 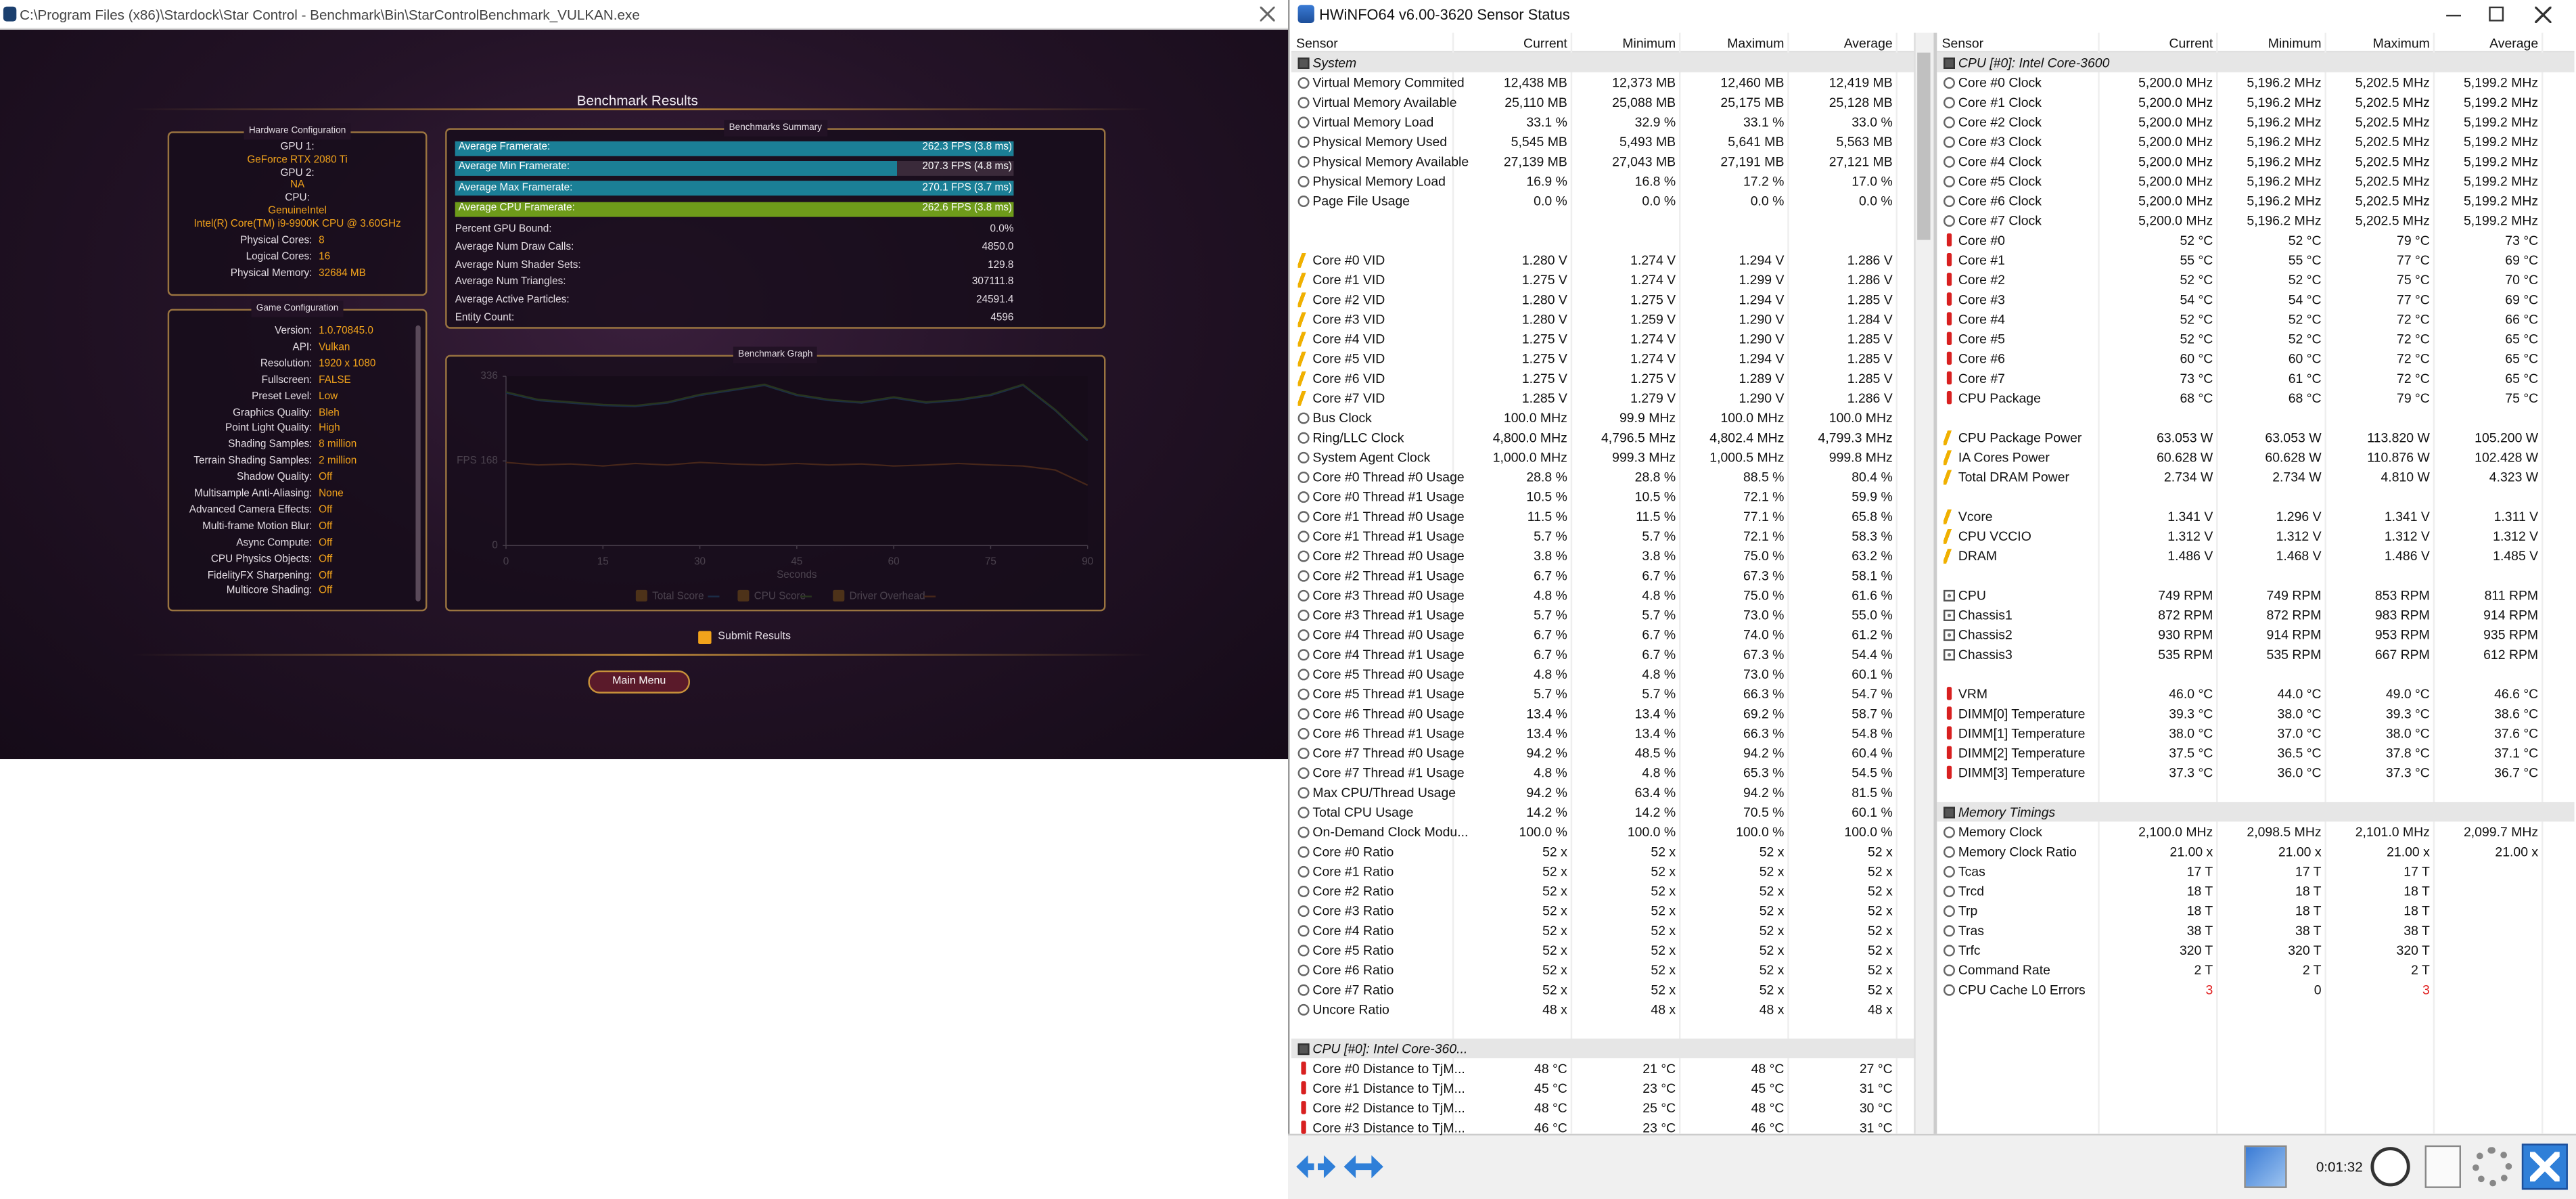 What do you see at coordinates (1655, 122) in the screenshot?
I see `sensor-value: 32.9 %` at bounding box center [1655, 122].